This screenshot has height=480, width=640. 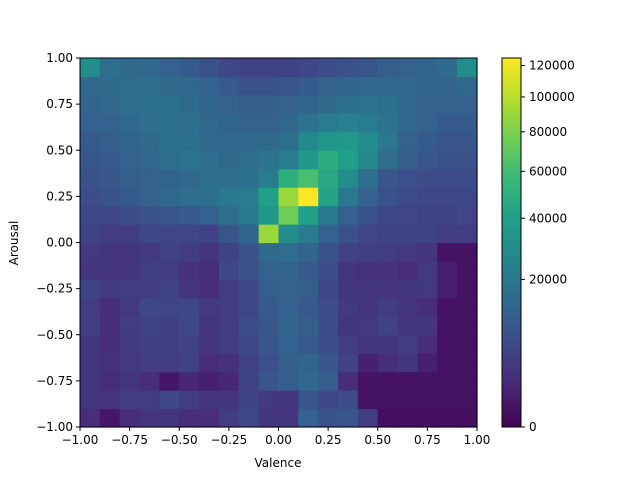 What do you see at coordinates (59, 150) in the screenshot?
I see `y-tick-label: 0.50` at bounding box center [59, 150].